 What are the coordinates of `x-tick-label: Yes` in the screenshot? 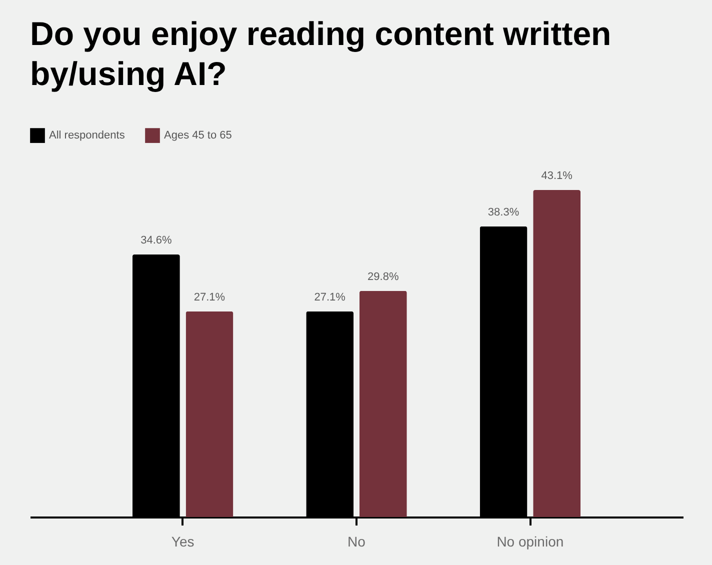 It's located at (182, 542).